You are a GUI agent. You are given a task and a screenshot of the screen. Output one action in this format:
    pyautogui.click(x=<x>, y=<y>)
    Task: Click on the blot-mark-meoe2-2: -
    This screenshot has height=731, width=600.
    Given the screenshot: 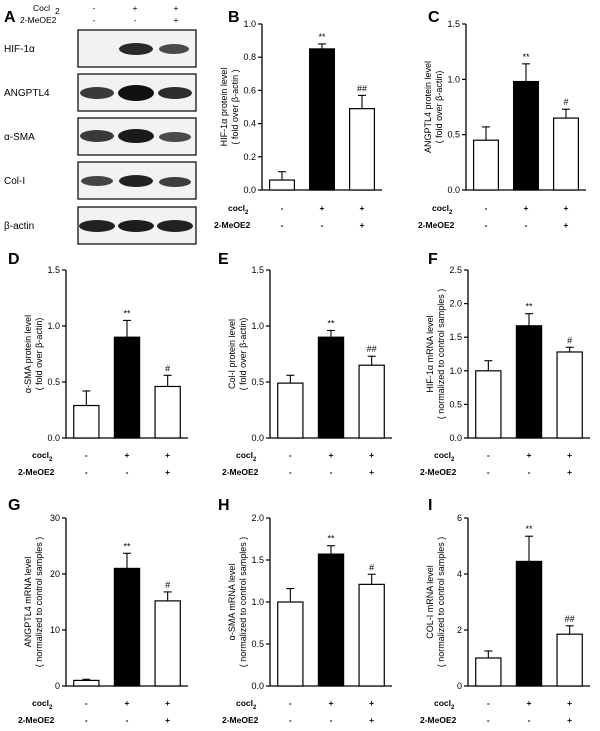 What is the action you would take?
    pyautogui.click(x=135, y=20)
    